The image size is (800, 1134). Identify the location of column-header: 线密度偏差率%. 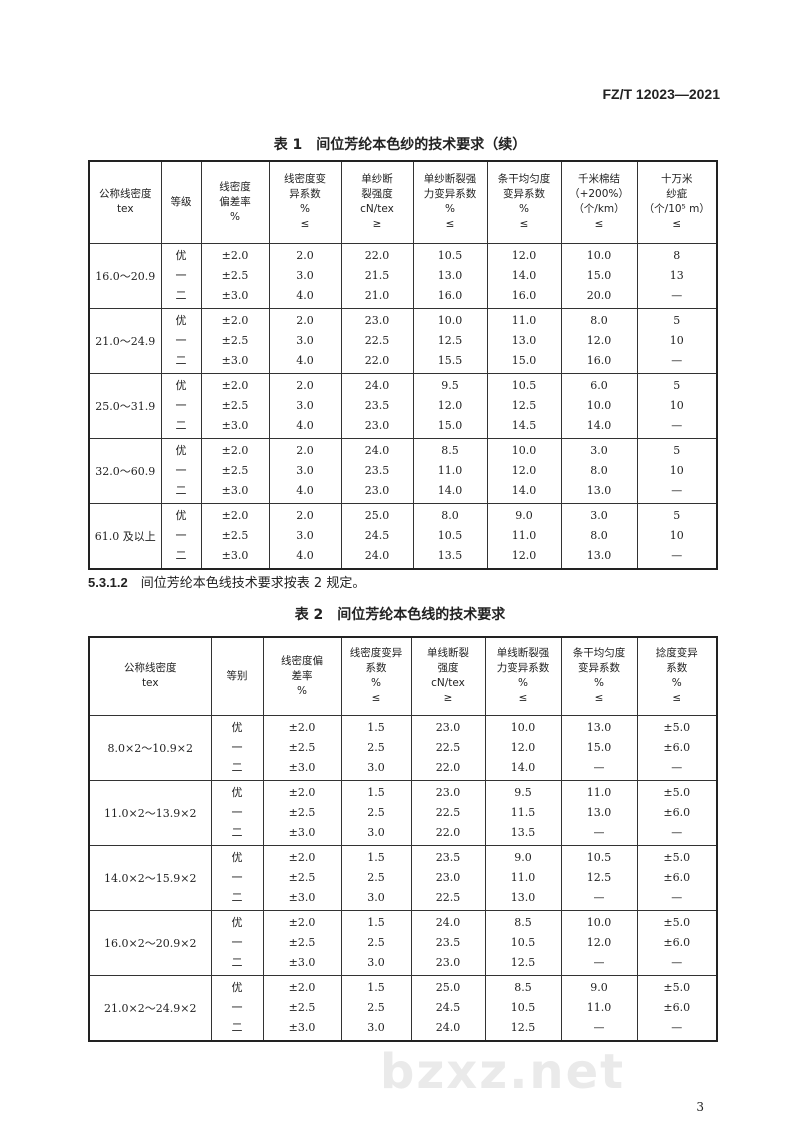
(302, 676).